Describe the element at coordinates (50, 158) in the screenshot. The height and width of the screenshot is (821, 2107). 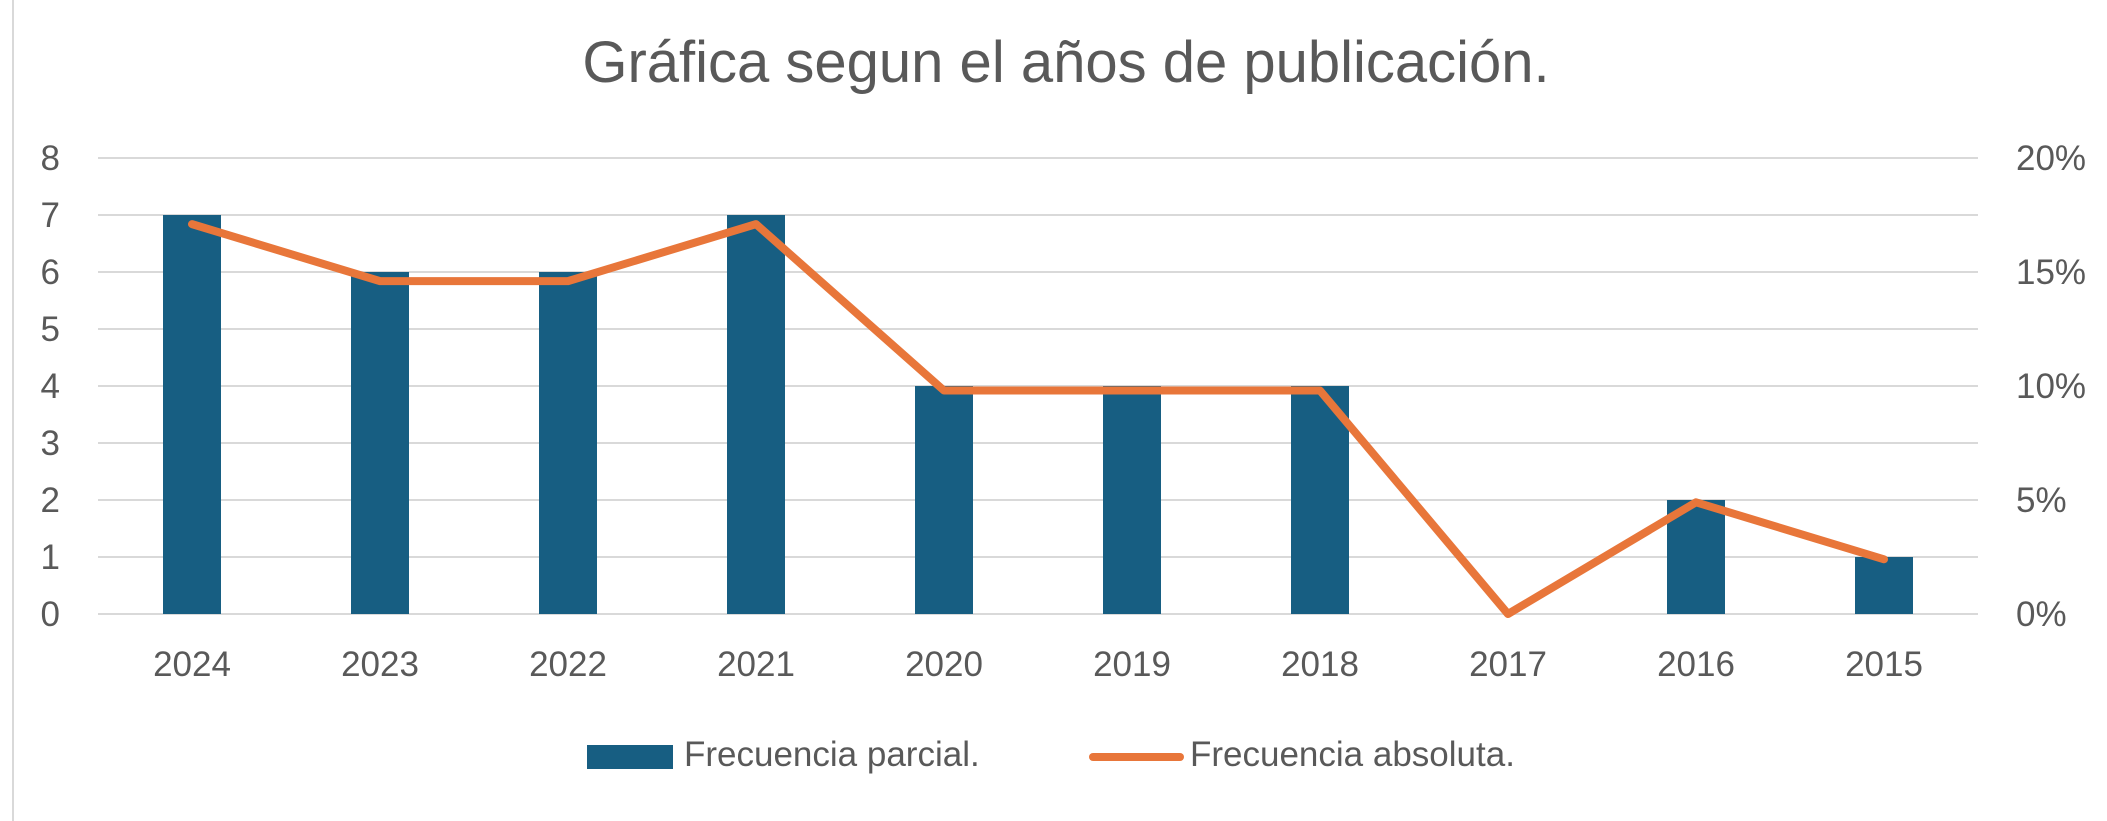
I see `y-left-tick-label: 8` at that location.